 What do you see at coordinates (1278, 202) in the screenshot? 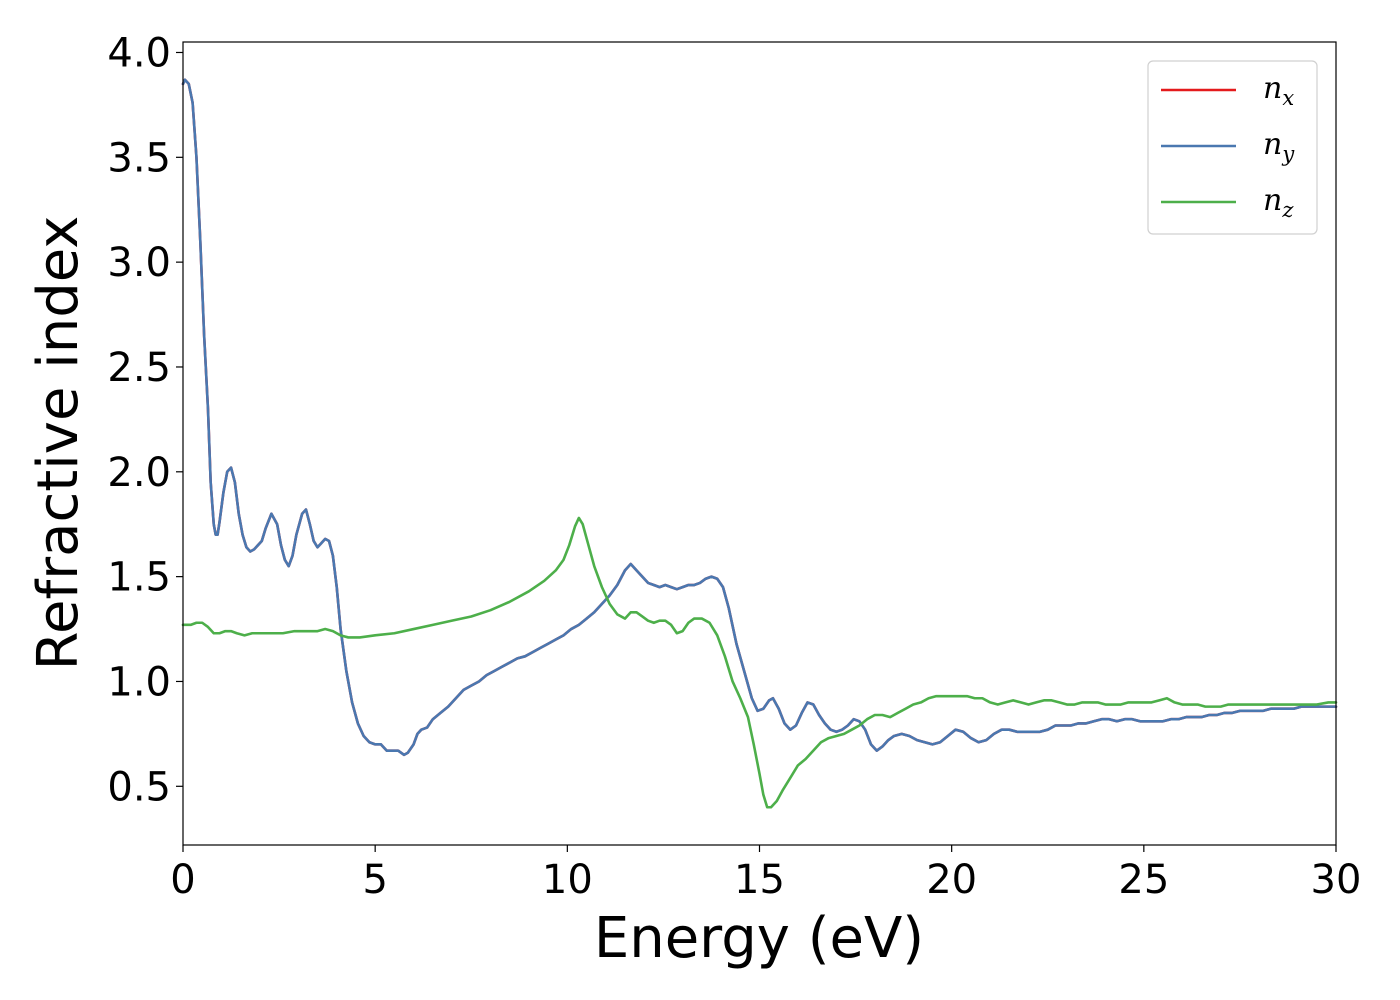
I see `legend-label-nz: nz` at bounding box center [1278, 202].